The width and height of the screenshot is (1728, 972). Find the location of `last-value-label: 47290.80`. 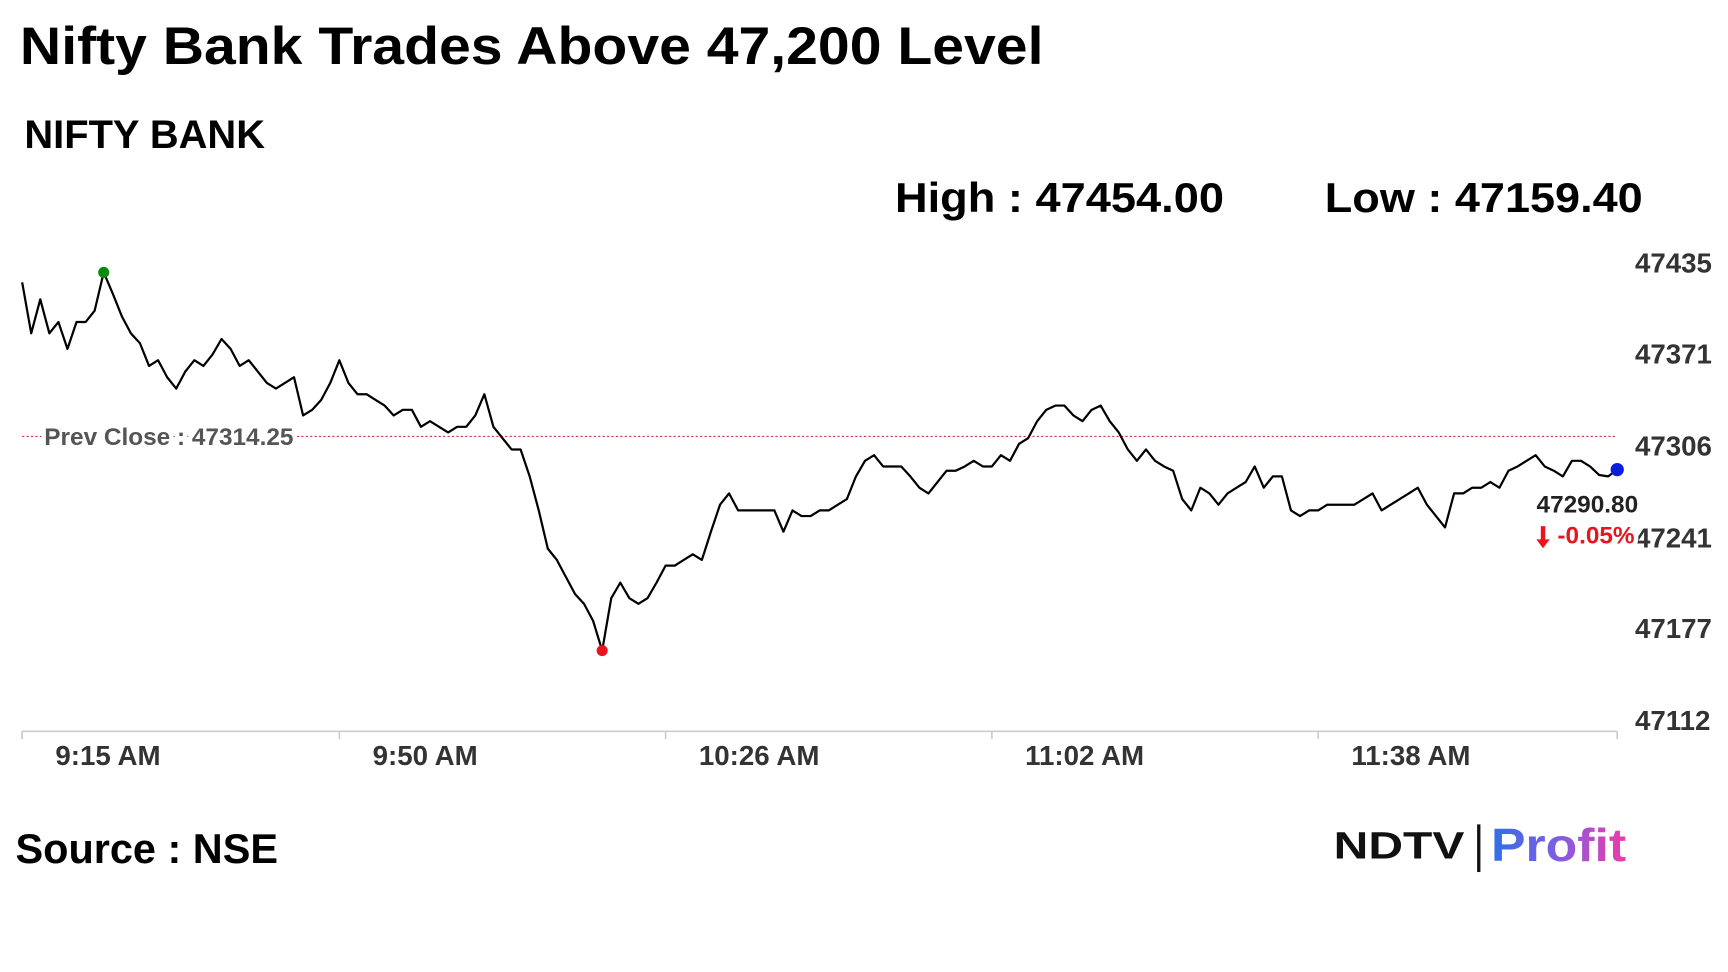

last-value-label: 47290.80 is located at coordinates (1588, 505).